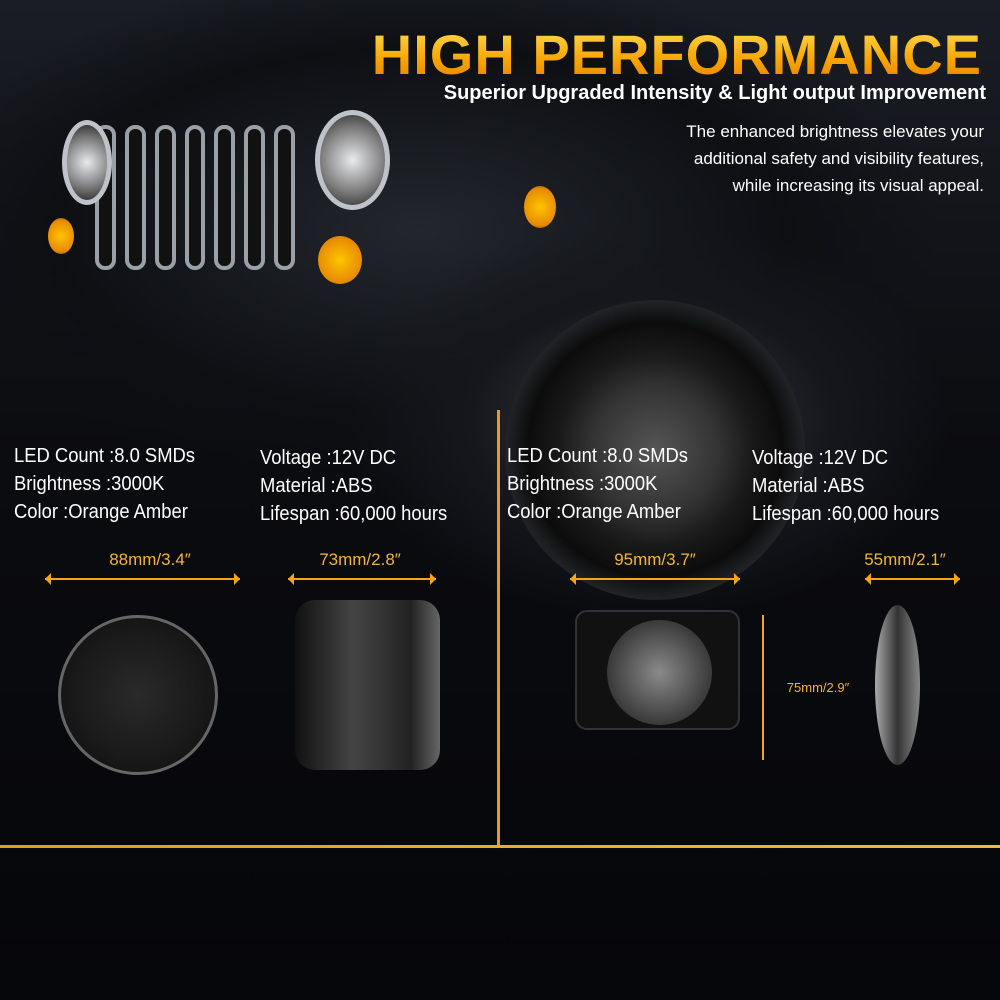  What do you see at coordinates (858, 185) in the screenshot?
I see `description-line: while increasing its visual appeal.` at bounding box center [858, 185].